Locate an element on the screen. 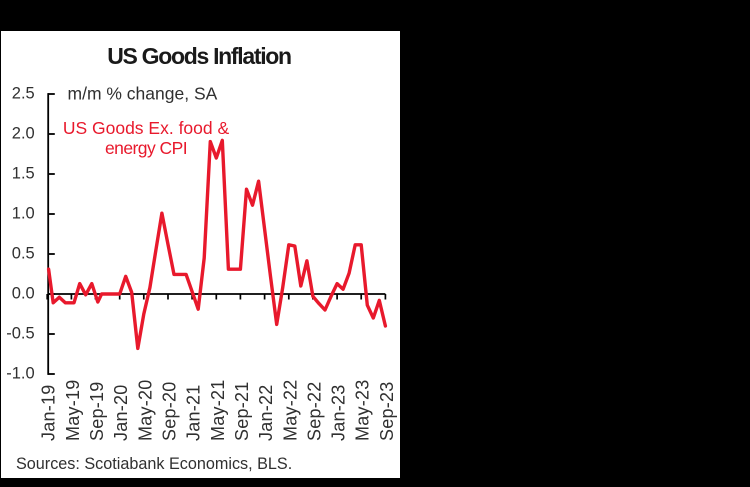  svg-text: May-21 is located at coordinates (218, 410).